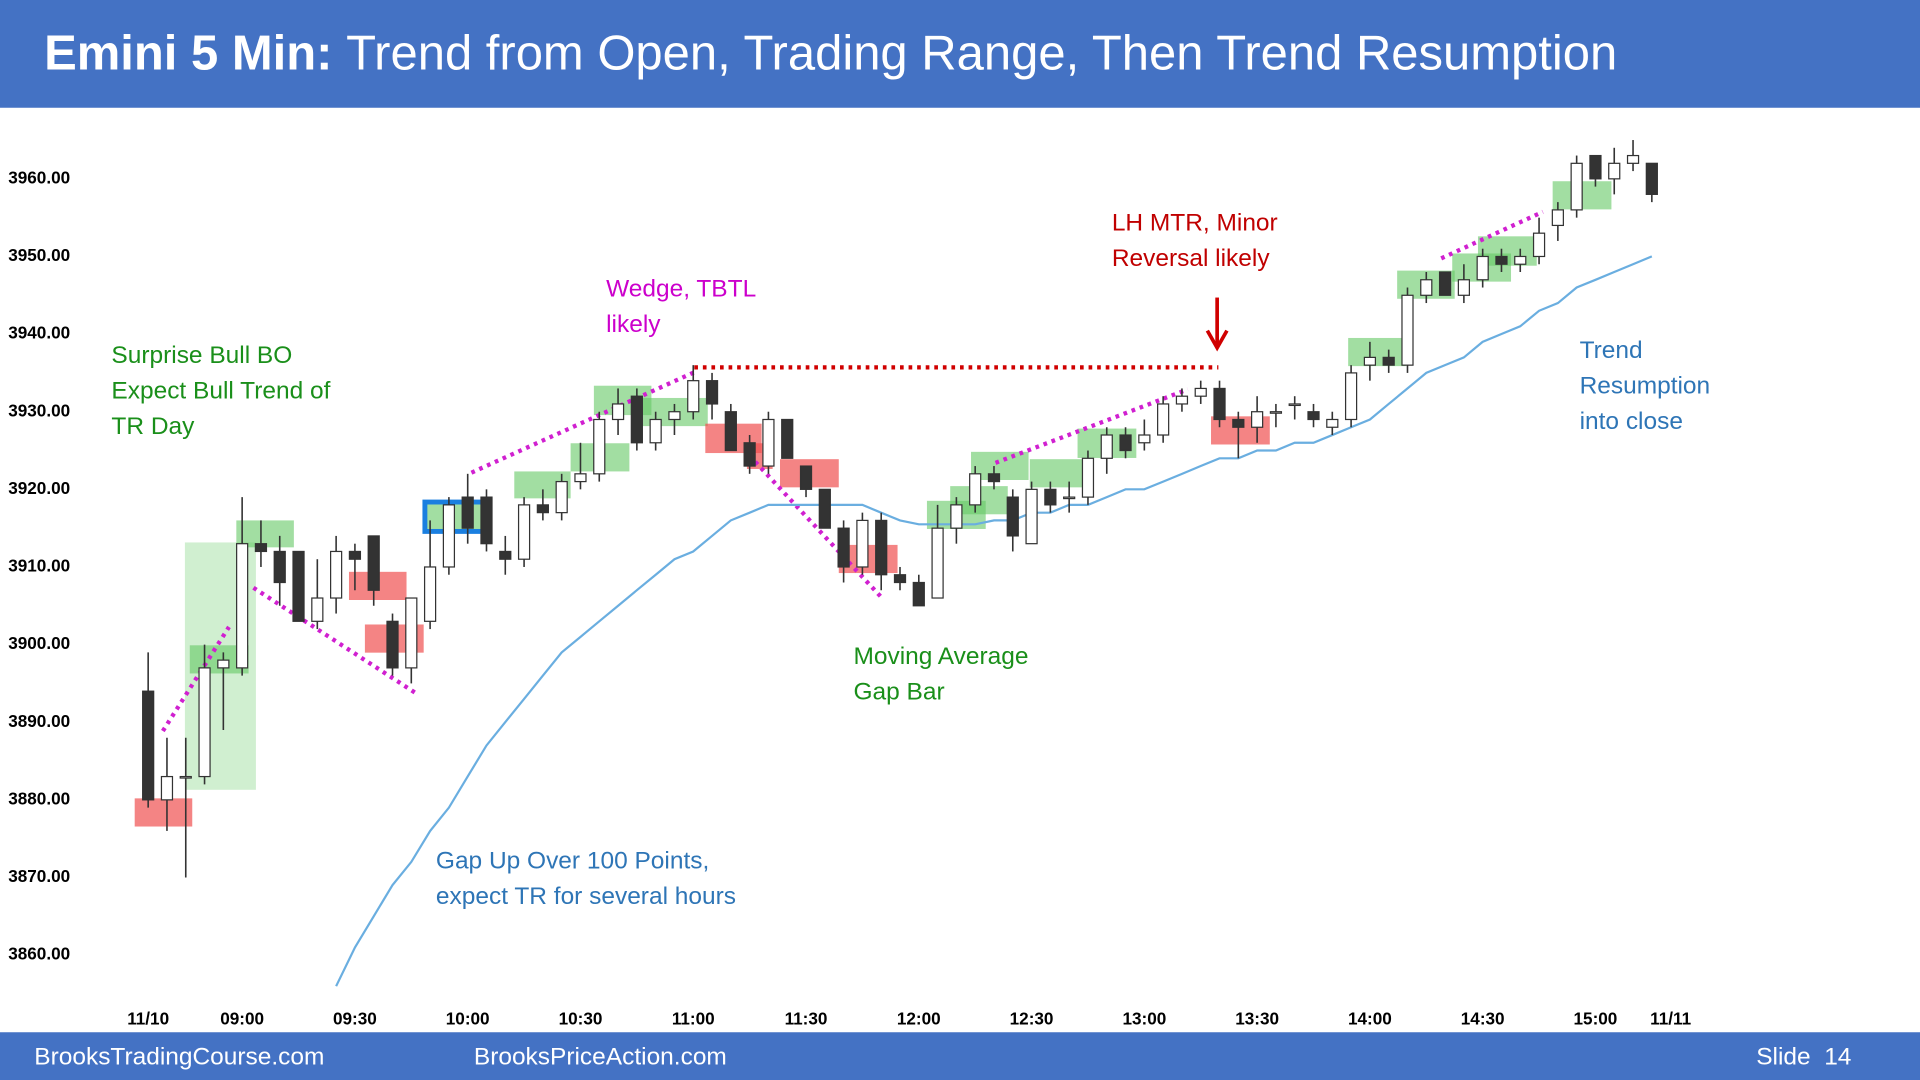 The width and height of the screenshot is (1920, 1080). What do you see at coordinates (940, 656) in the screenshot?
I see `annotation: Moving Average` at bounding box center [940, 656].